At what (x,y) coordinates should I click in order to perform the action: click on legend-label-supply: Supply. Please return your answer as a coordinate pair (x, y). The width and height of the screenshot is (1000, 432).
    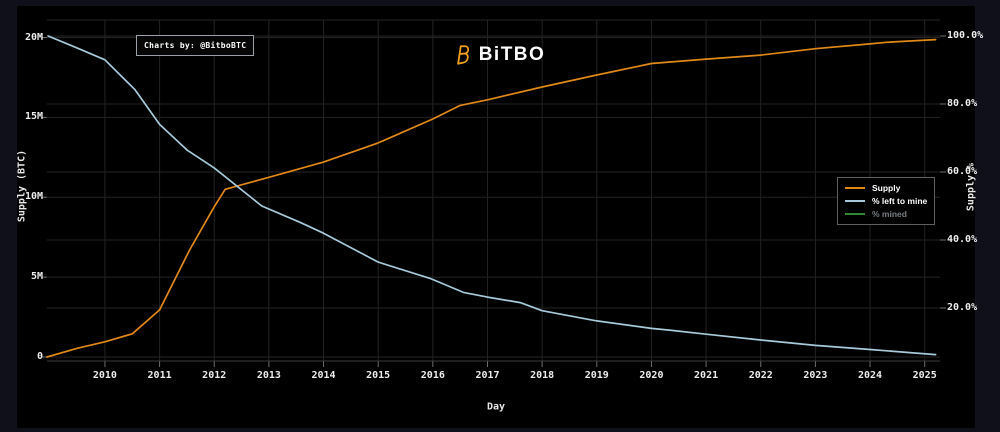
    Looking at the image, I should click on (886, 188).